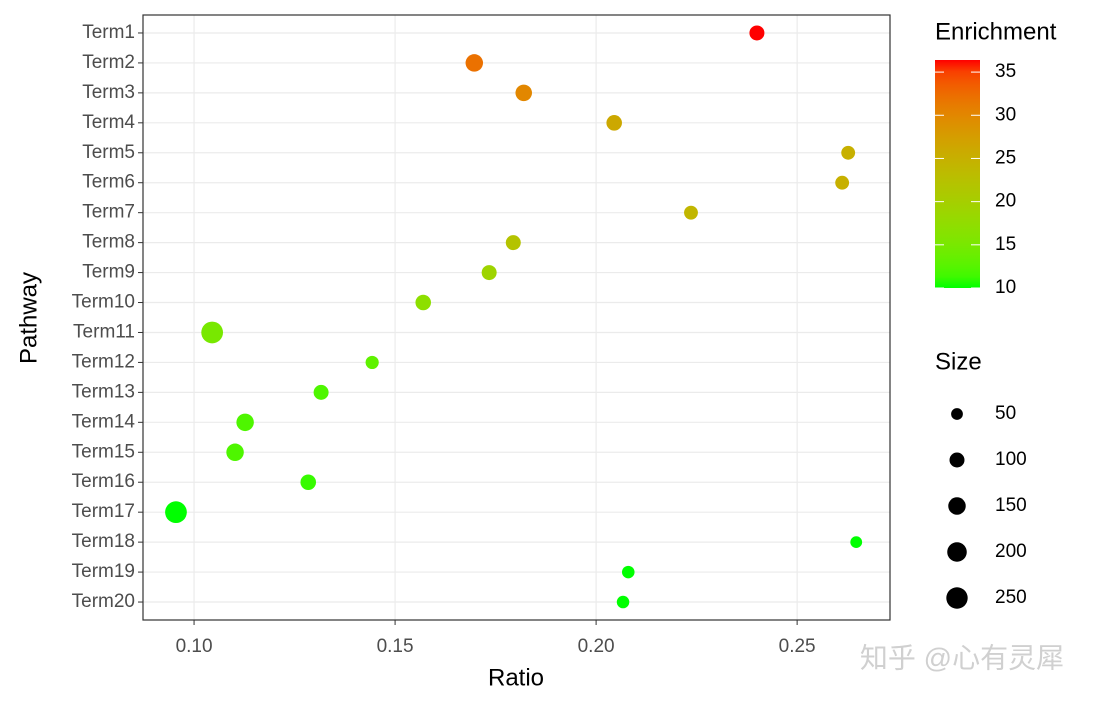  Describe the element at coordinates (108, 122) in the screenshot. I see `y-tick-label: Term4` at that location.